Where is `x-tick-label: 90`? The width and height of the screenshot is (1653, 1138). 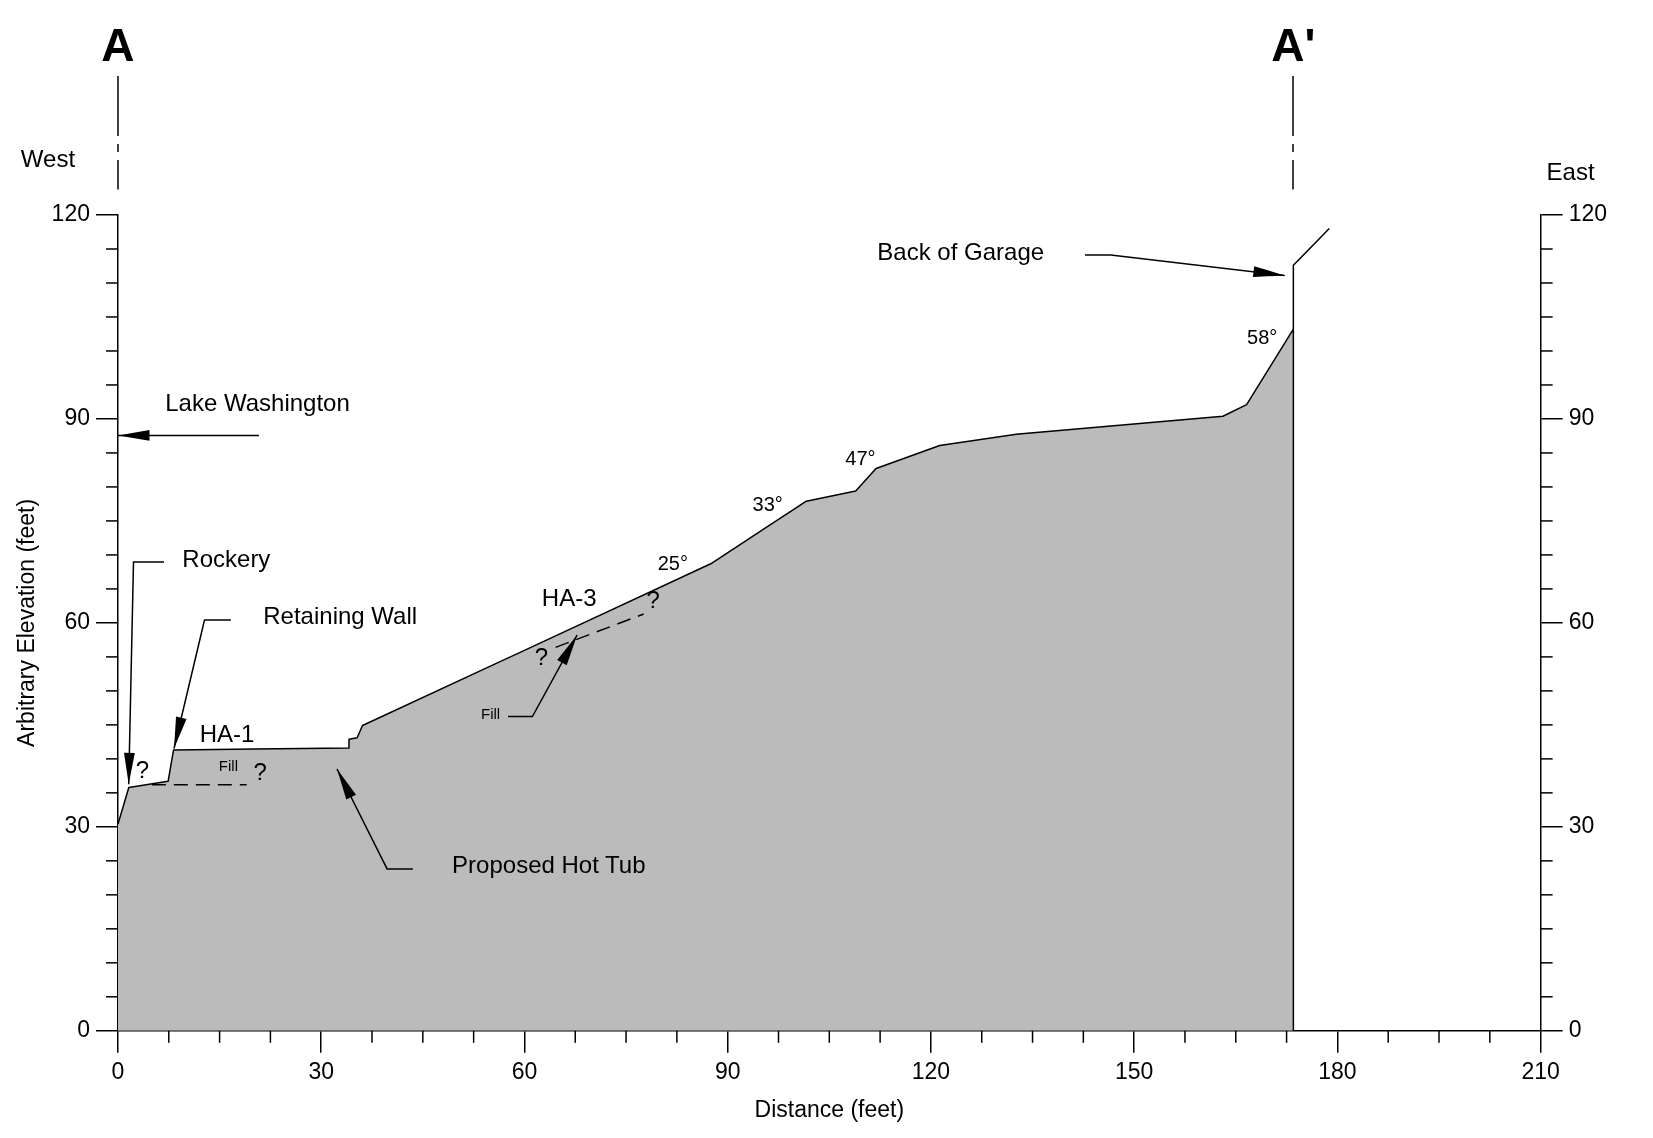 x-tick-label: 90 is located at coordinates (727, 1070).